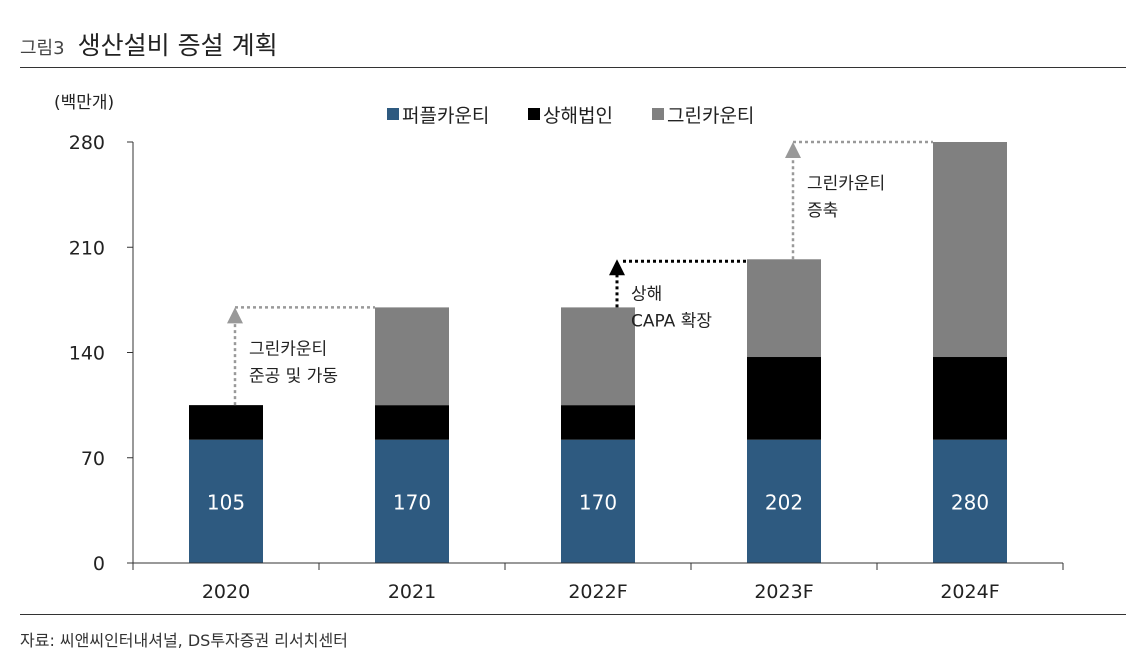 The width and height of the screenshot is (1142, 660). I want to click on y-tick-label: 0, so click(99, 564).